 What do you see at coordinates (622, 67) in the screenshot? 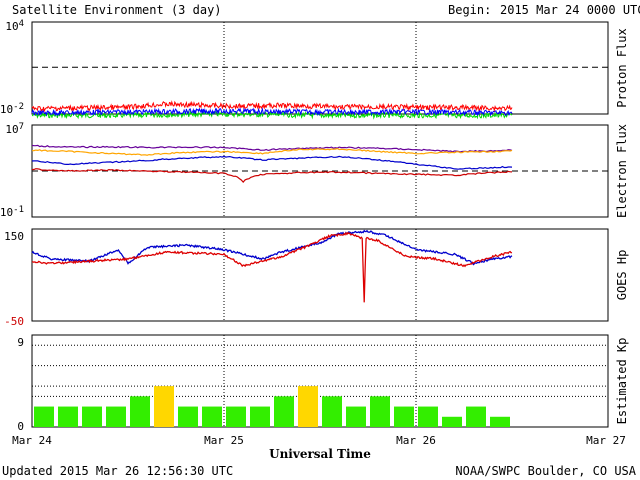
I see `proton-ylabel: Proton Flux` at bounding box center [622, 67].